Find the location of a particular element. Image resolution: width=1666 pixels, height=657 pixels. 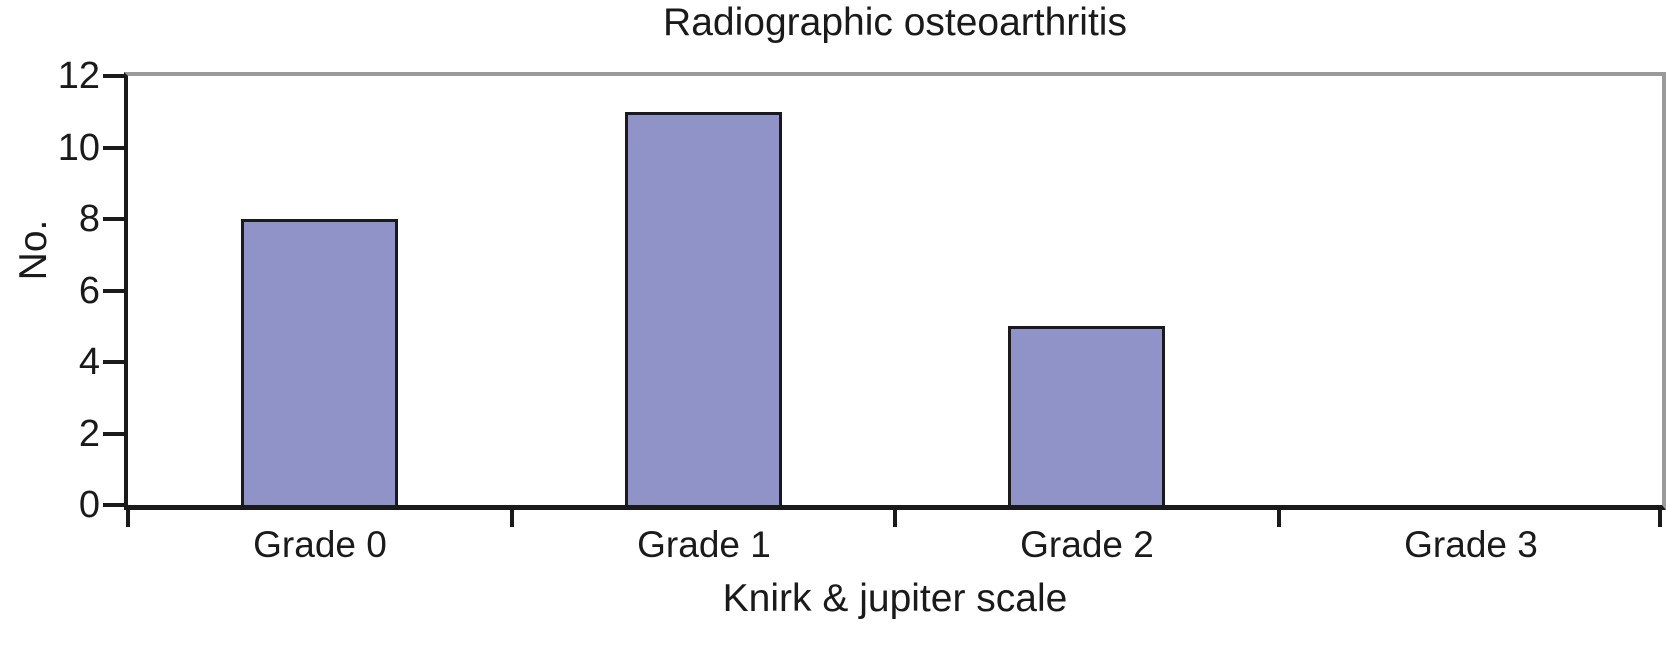

y-tick-label: 2 is located at coordinates (89, 434).